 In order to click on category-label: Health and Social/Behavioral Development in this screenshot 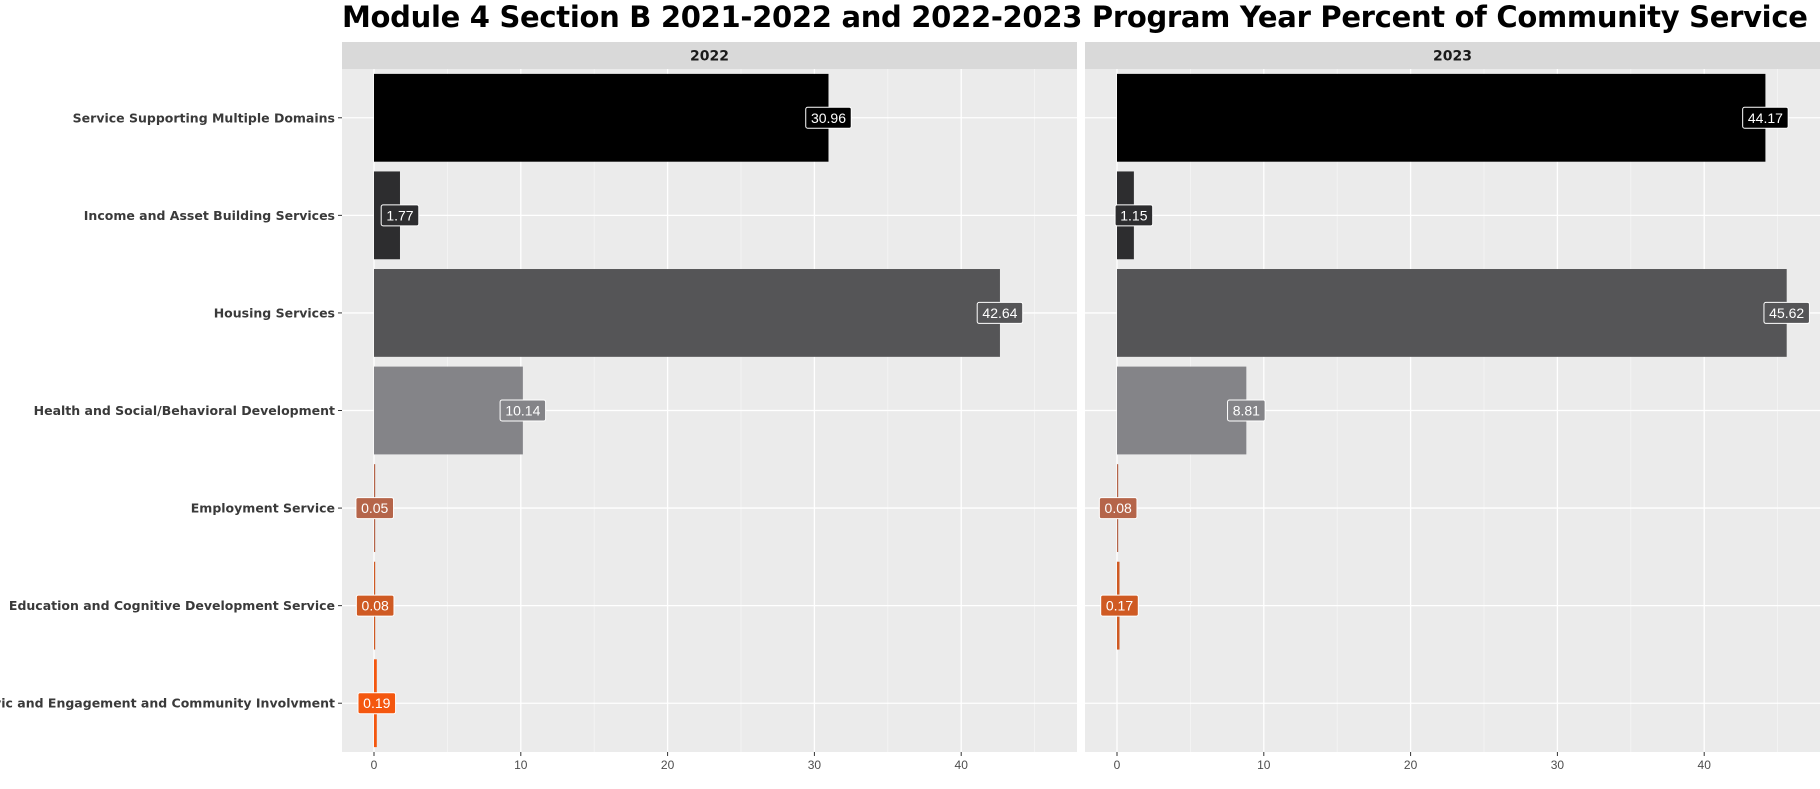, I will do `click(184, 410)`.